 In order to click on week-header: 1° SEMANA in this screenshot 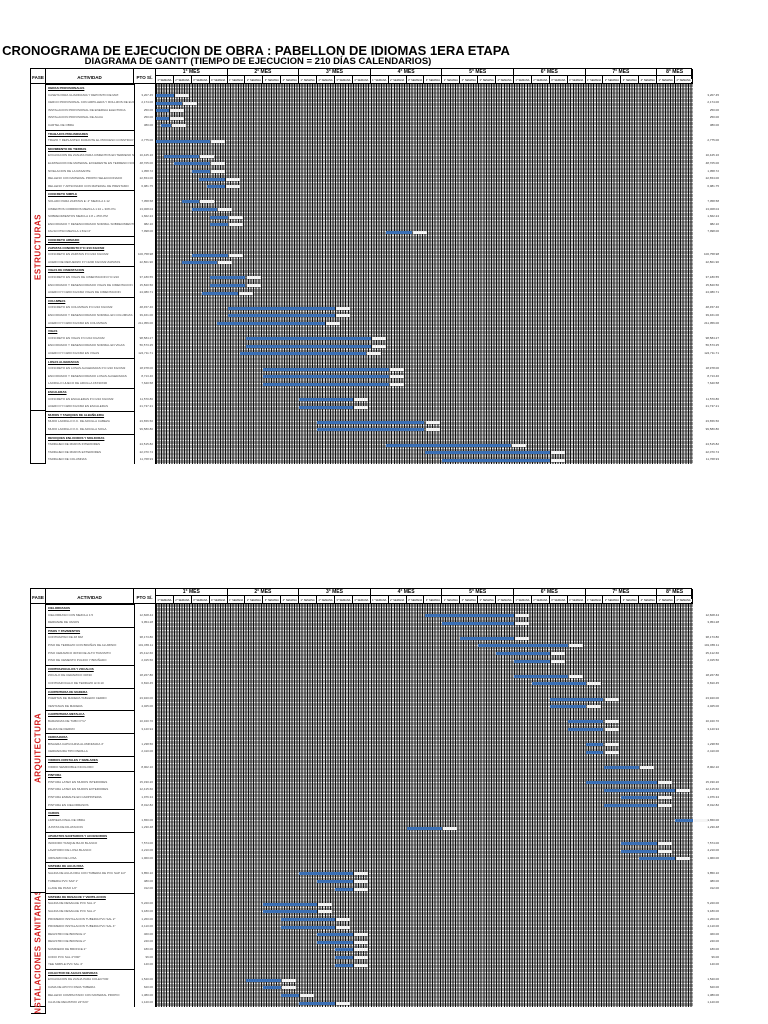, I will do `click(236, 80)`.